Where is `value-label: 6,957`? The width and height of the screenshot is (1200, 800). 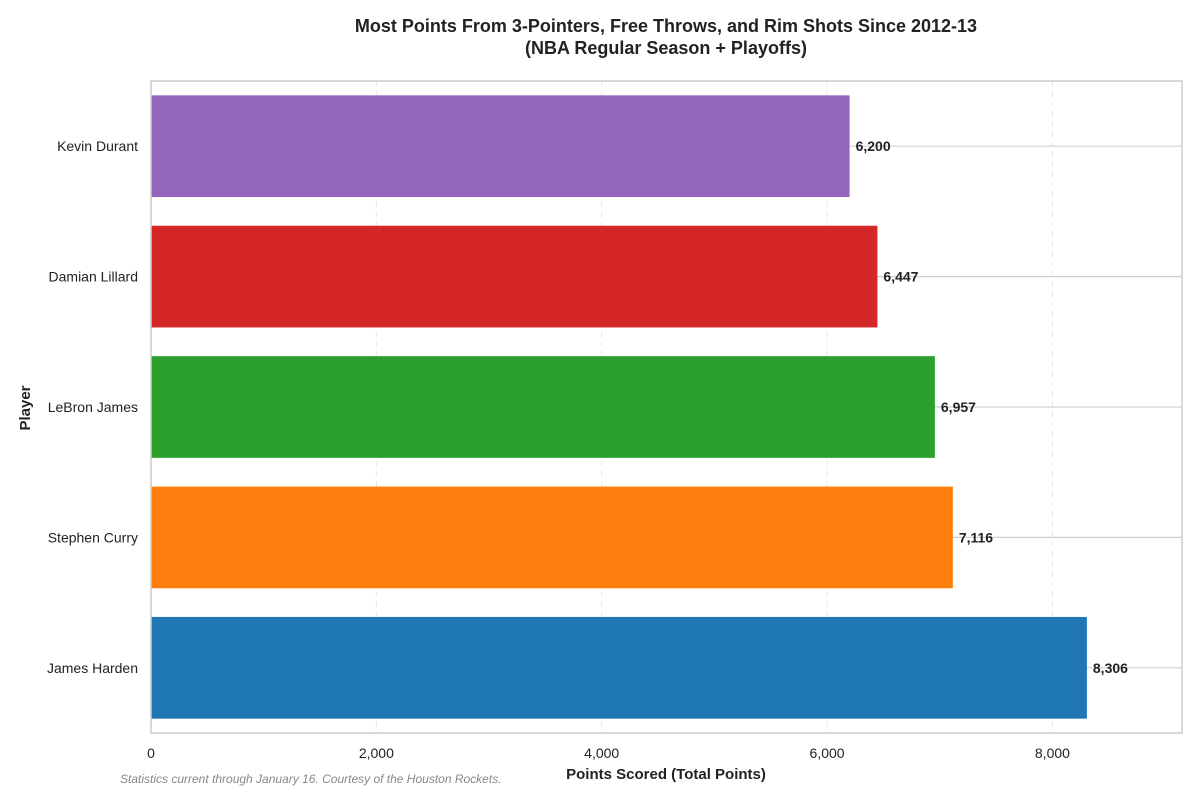 value-label: 6,957 is located at coordinates (958, 407).